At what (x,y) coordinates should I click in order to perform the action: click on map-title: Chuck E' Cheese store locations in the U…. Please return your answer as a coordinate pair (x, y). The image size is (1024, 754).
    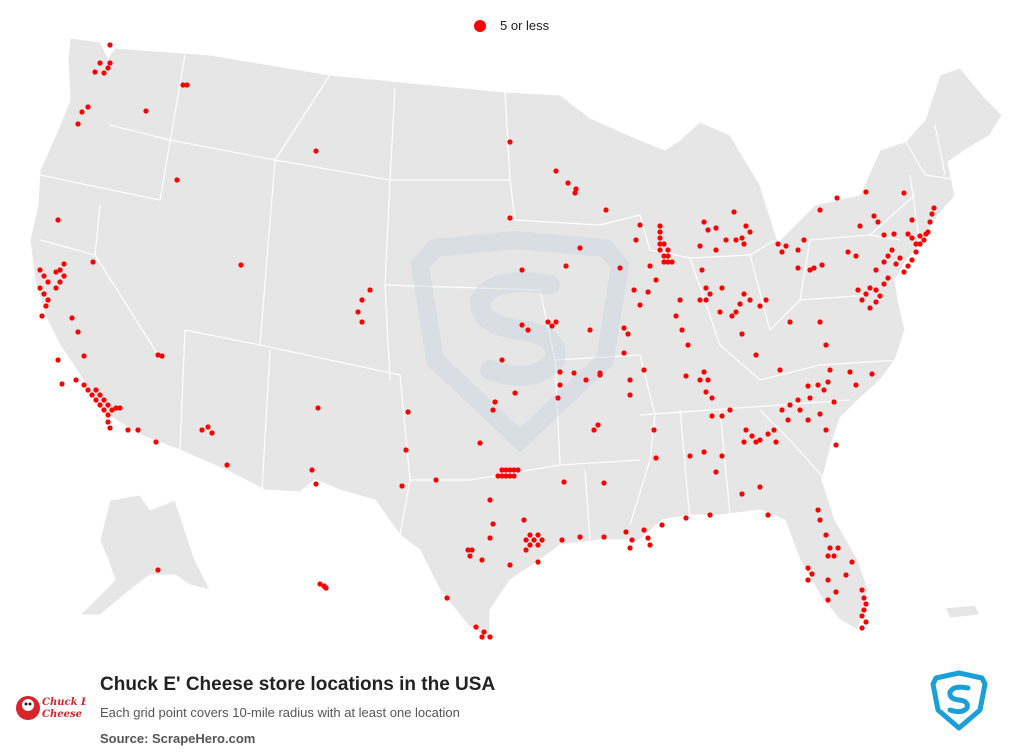
    Looking at the image, I should click on (298, 684).